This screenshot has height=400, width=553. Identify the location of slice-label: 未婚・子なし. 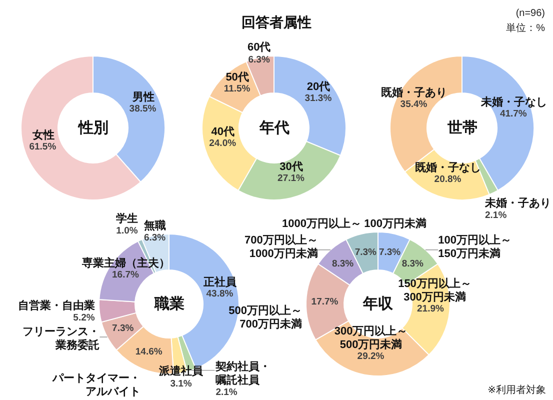
(514, 102).